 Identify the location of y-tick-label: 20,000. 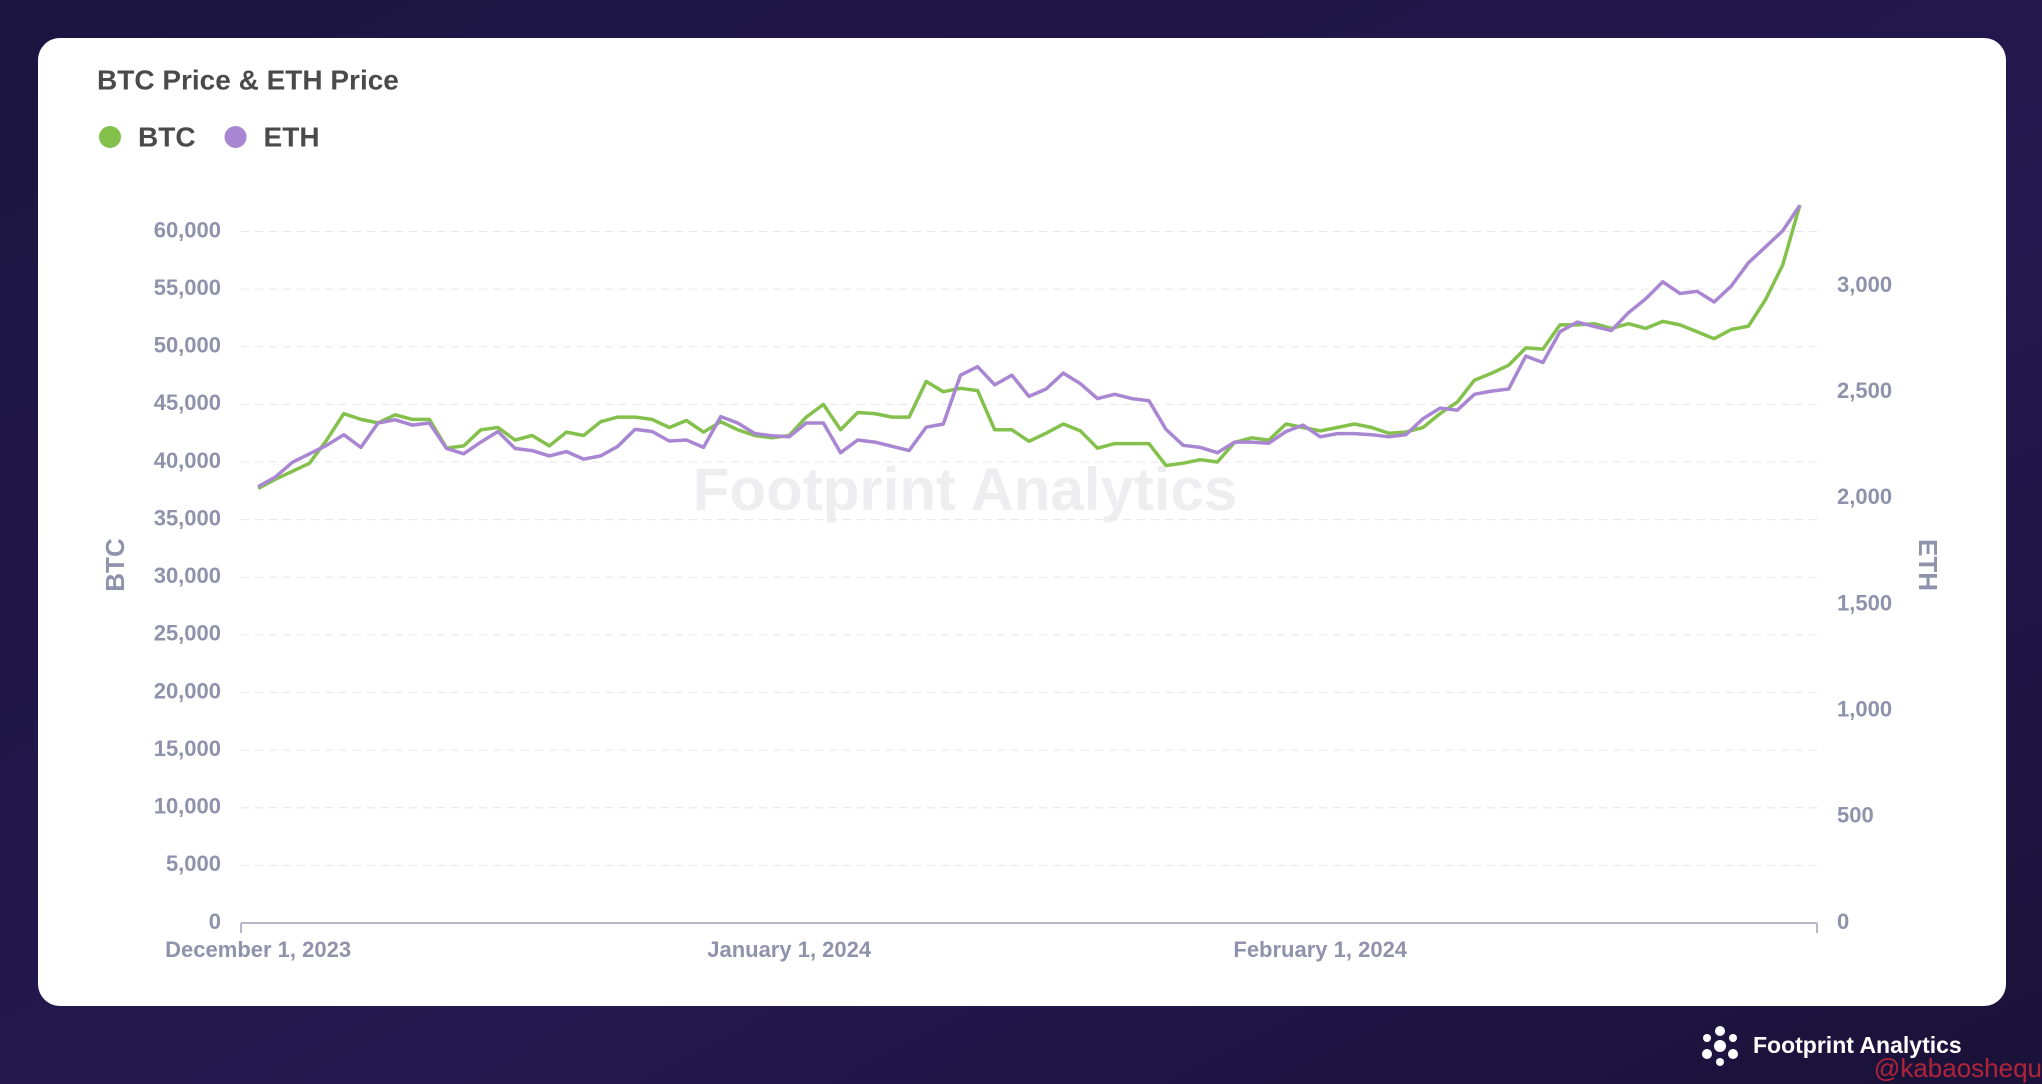
(187, 690).